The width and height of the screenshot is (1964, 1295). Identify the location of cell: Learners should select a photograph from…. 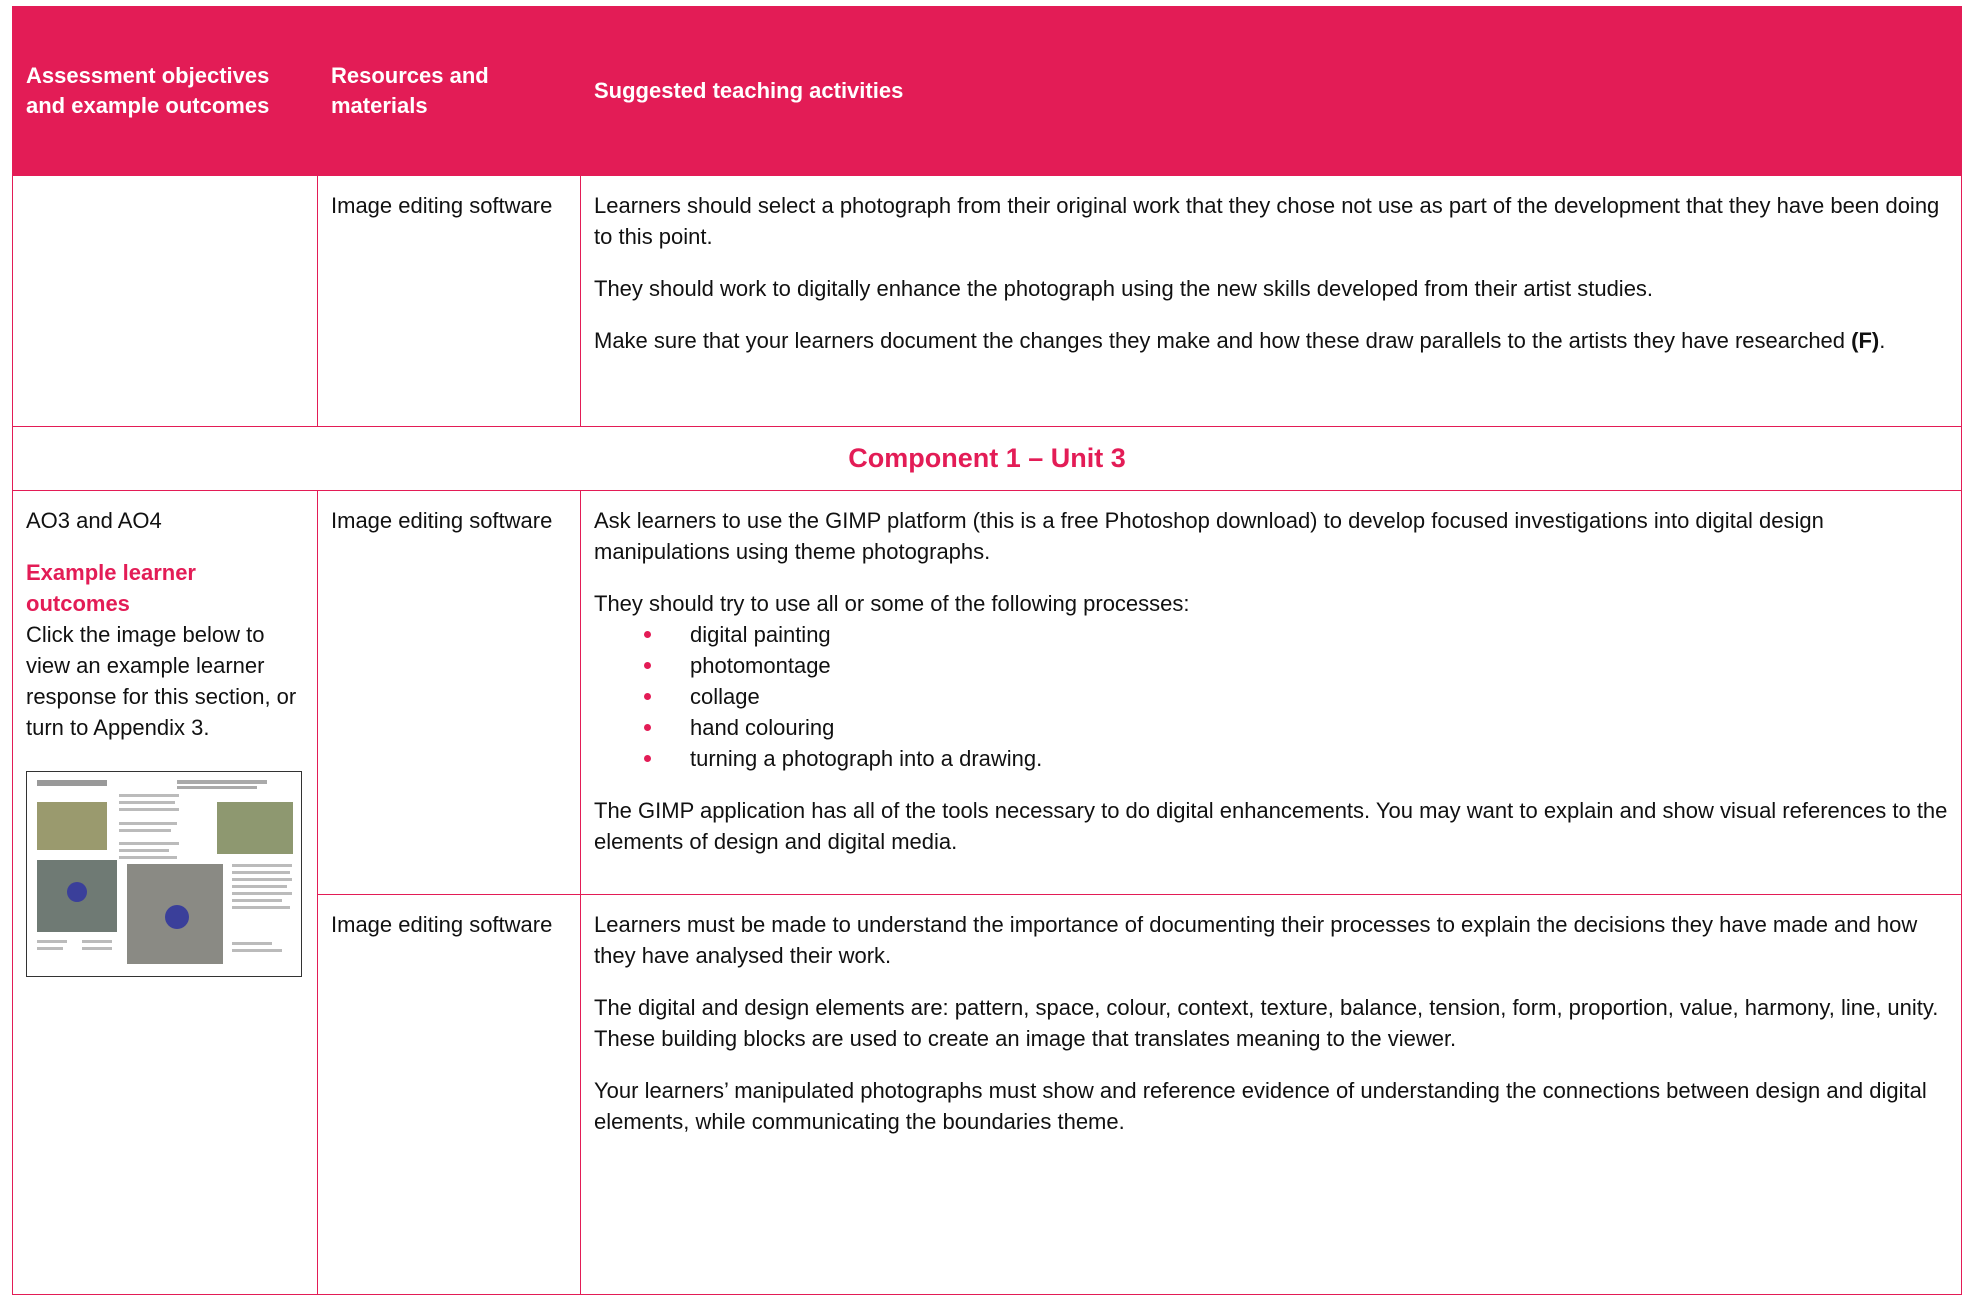
(1271, 301).